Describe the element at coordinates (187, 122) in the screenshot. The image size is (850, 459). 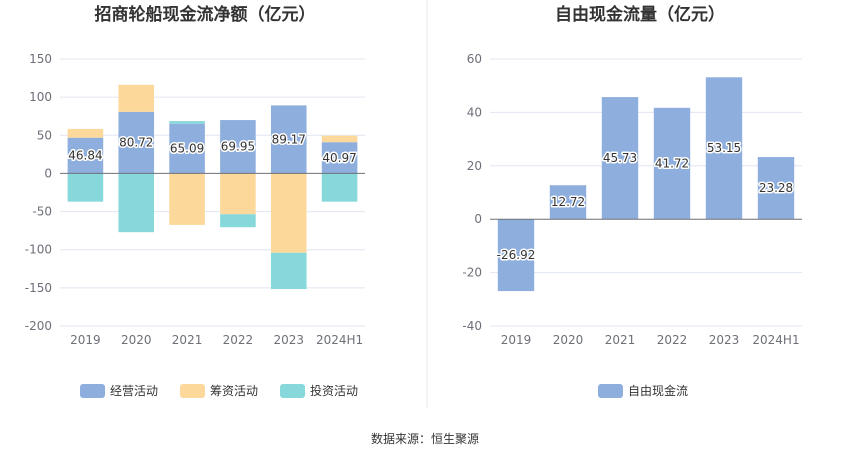
I see `bar-投资活动-2021` at that location.